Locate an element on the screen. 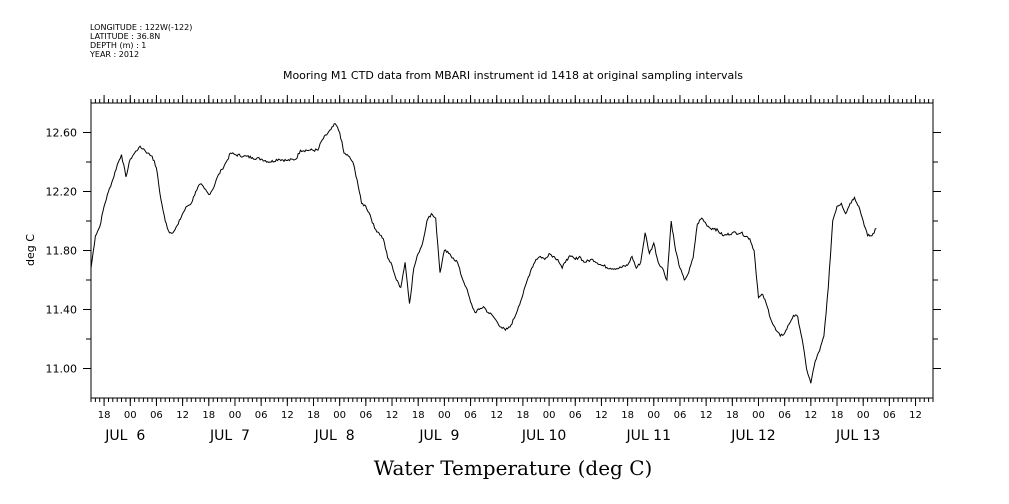 Image resolution: width=1009 pixels, height=504 pixels. y-tick-label: 12.20 is located at coordinates (62, 192).